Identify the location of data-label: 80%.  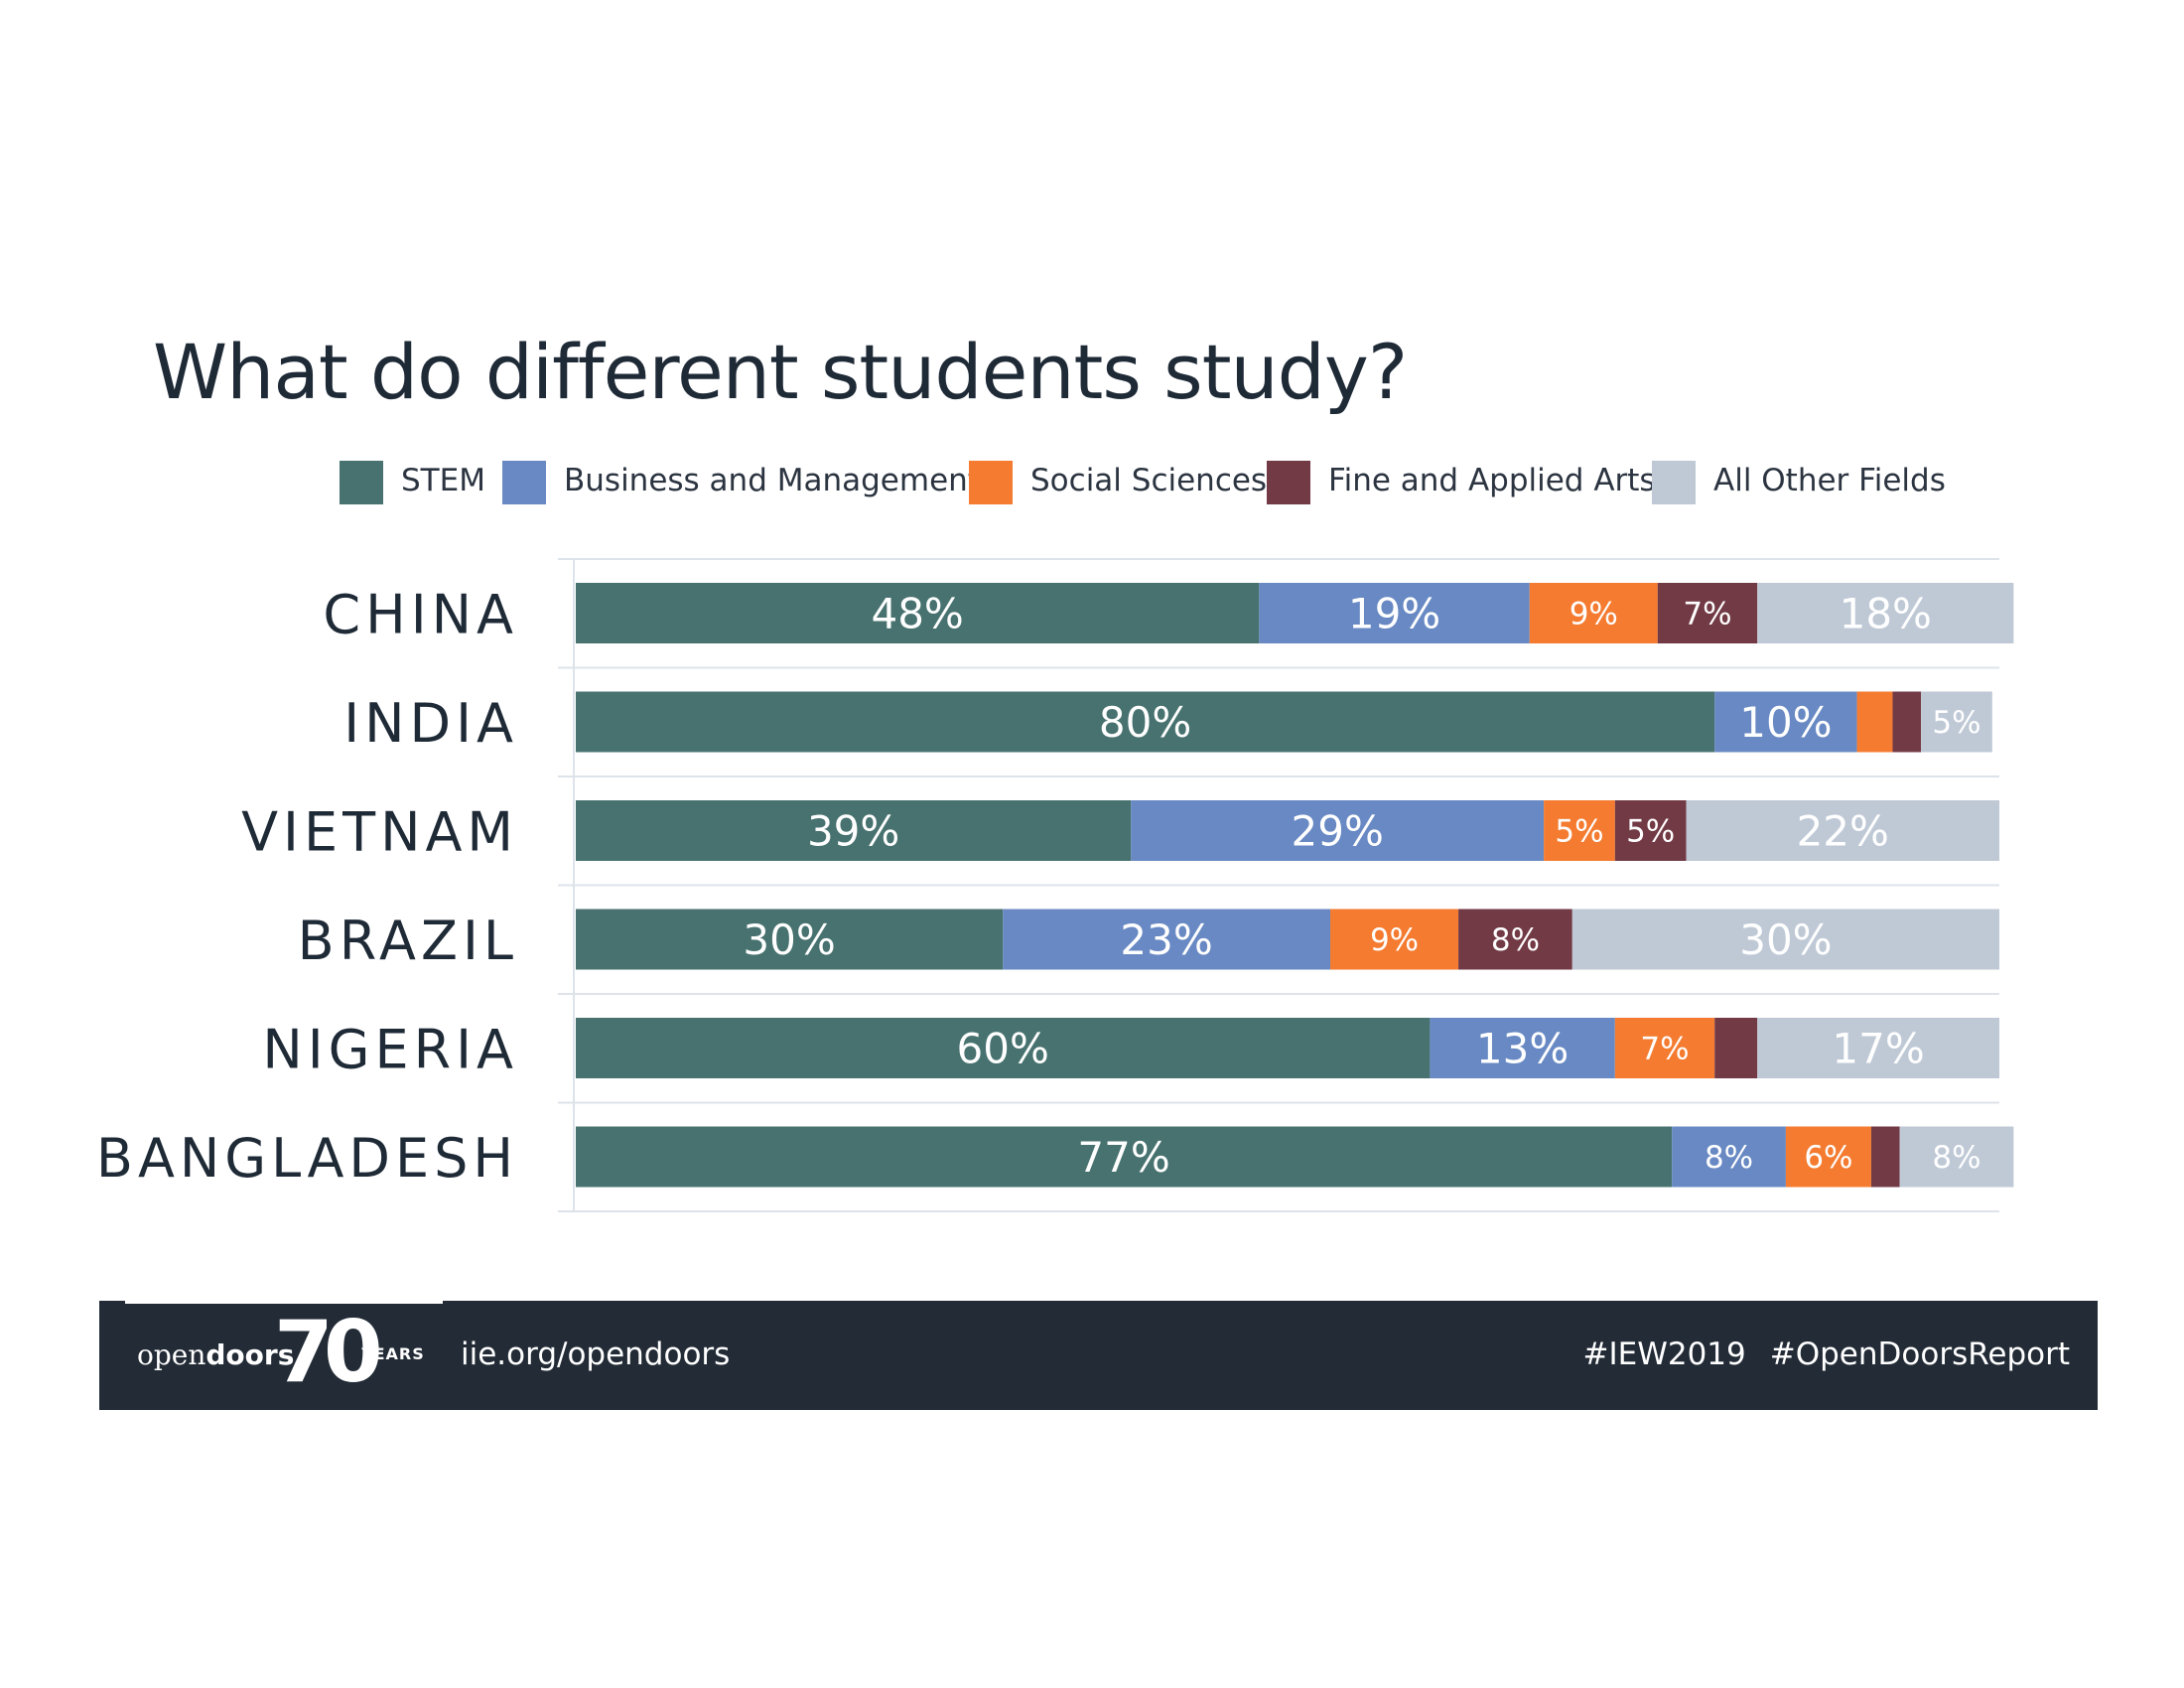
(1145, 722).